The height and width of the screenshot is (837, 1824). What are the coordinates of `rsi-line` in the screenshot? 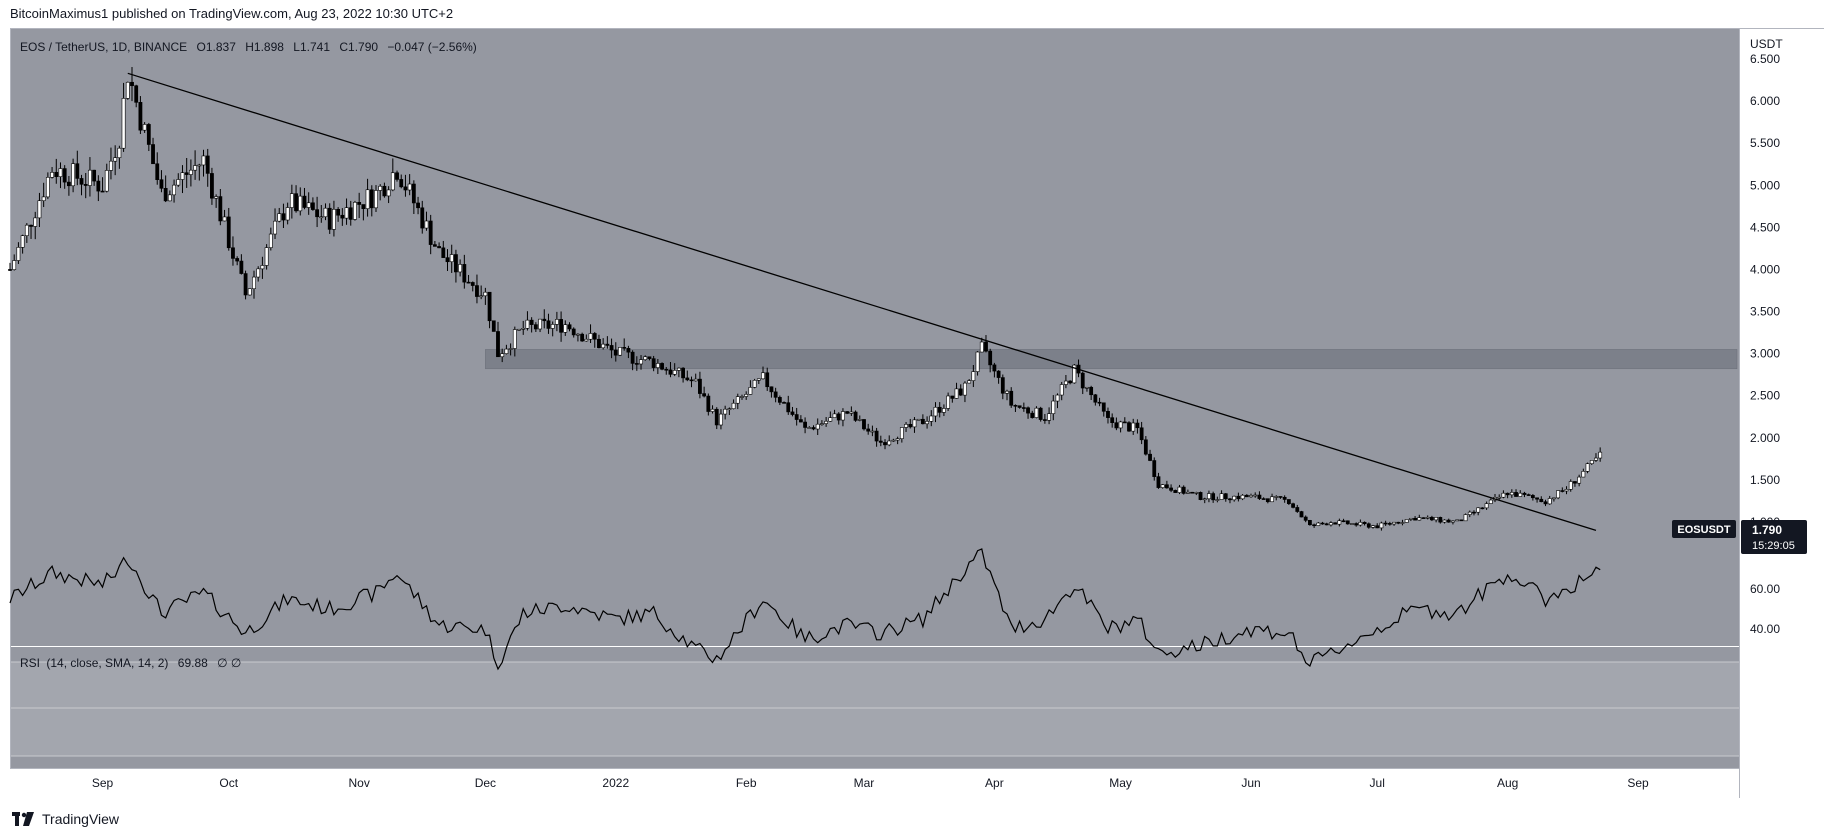 It's located at (805, 609).